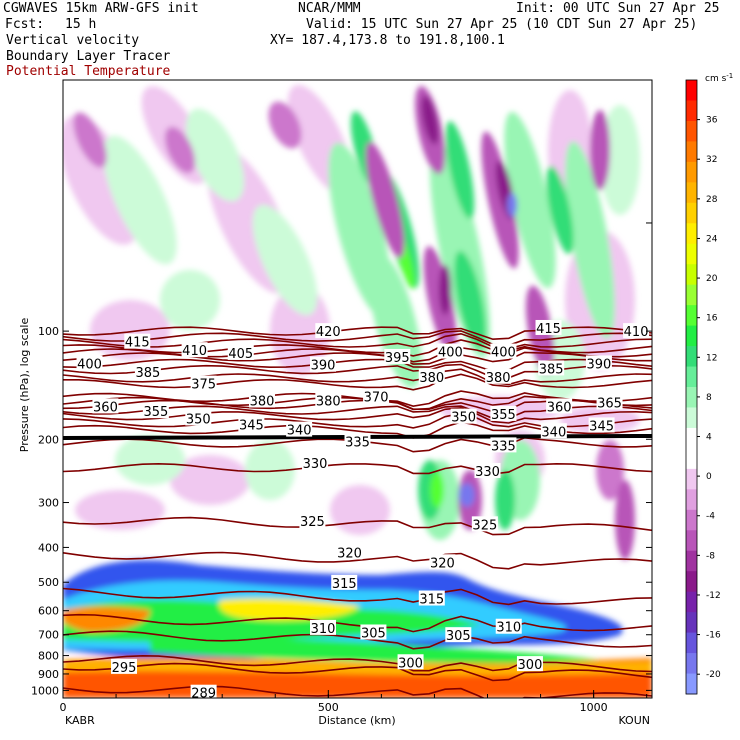  Describe the element at coordinates (551, 369) in the screenshot. I see `theta-label: 385` at that location.